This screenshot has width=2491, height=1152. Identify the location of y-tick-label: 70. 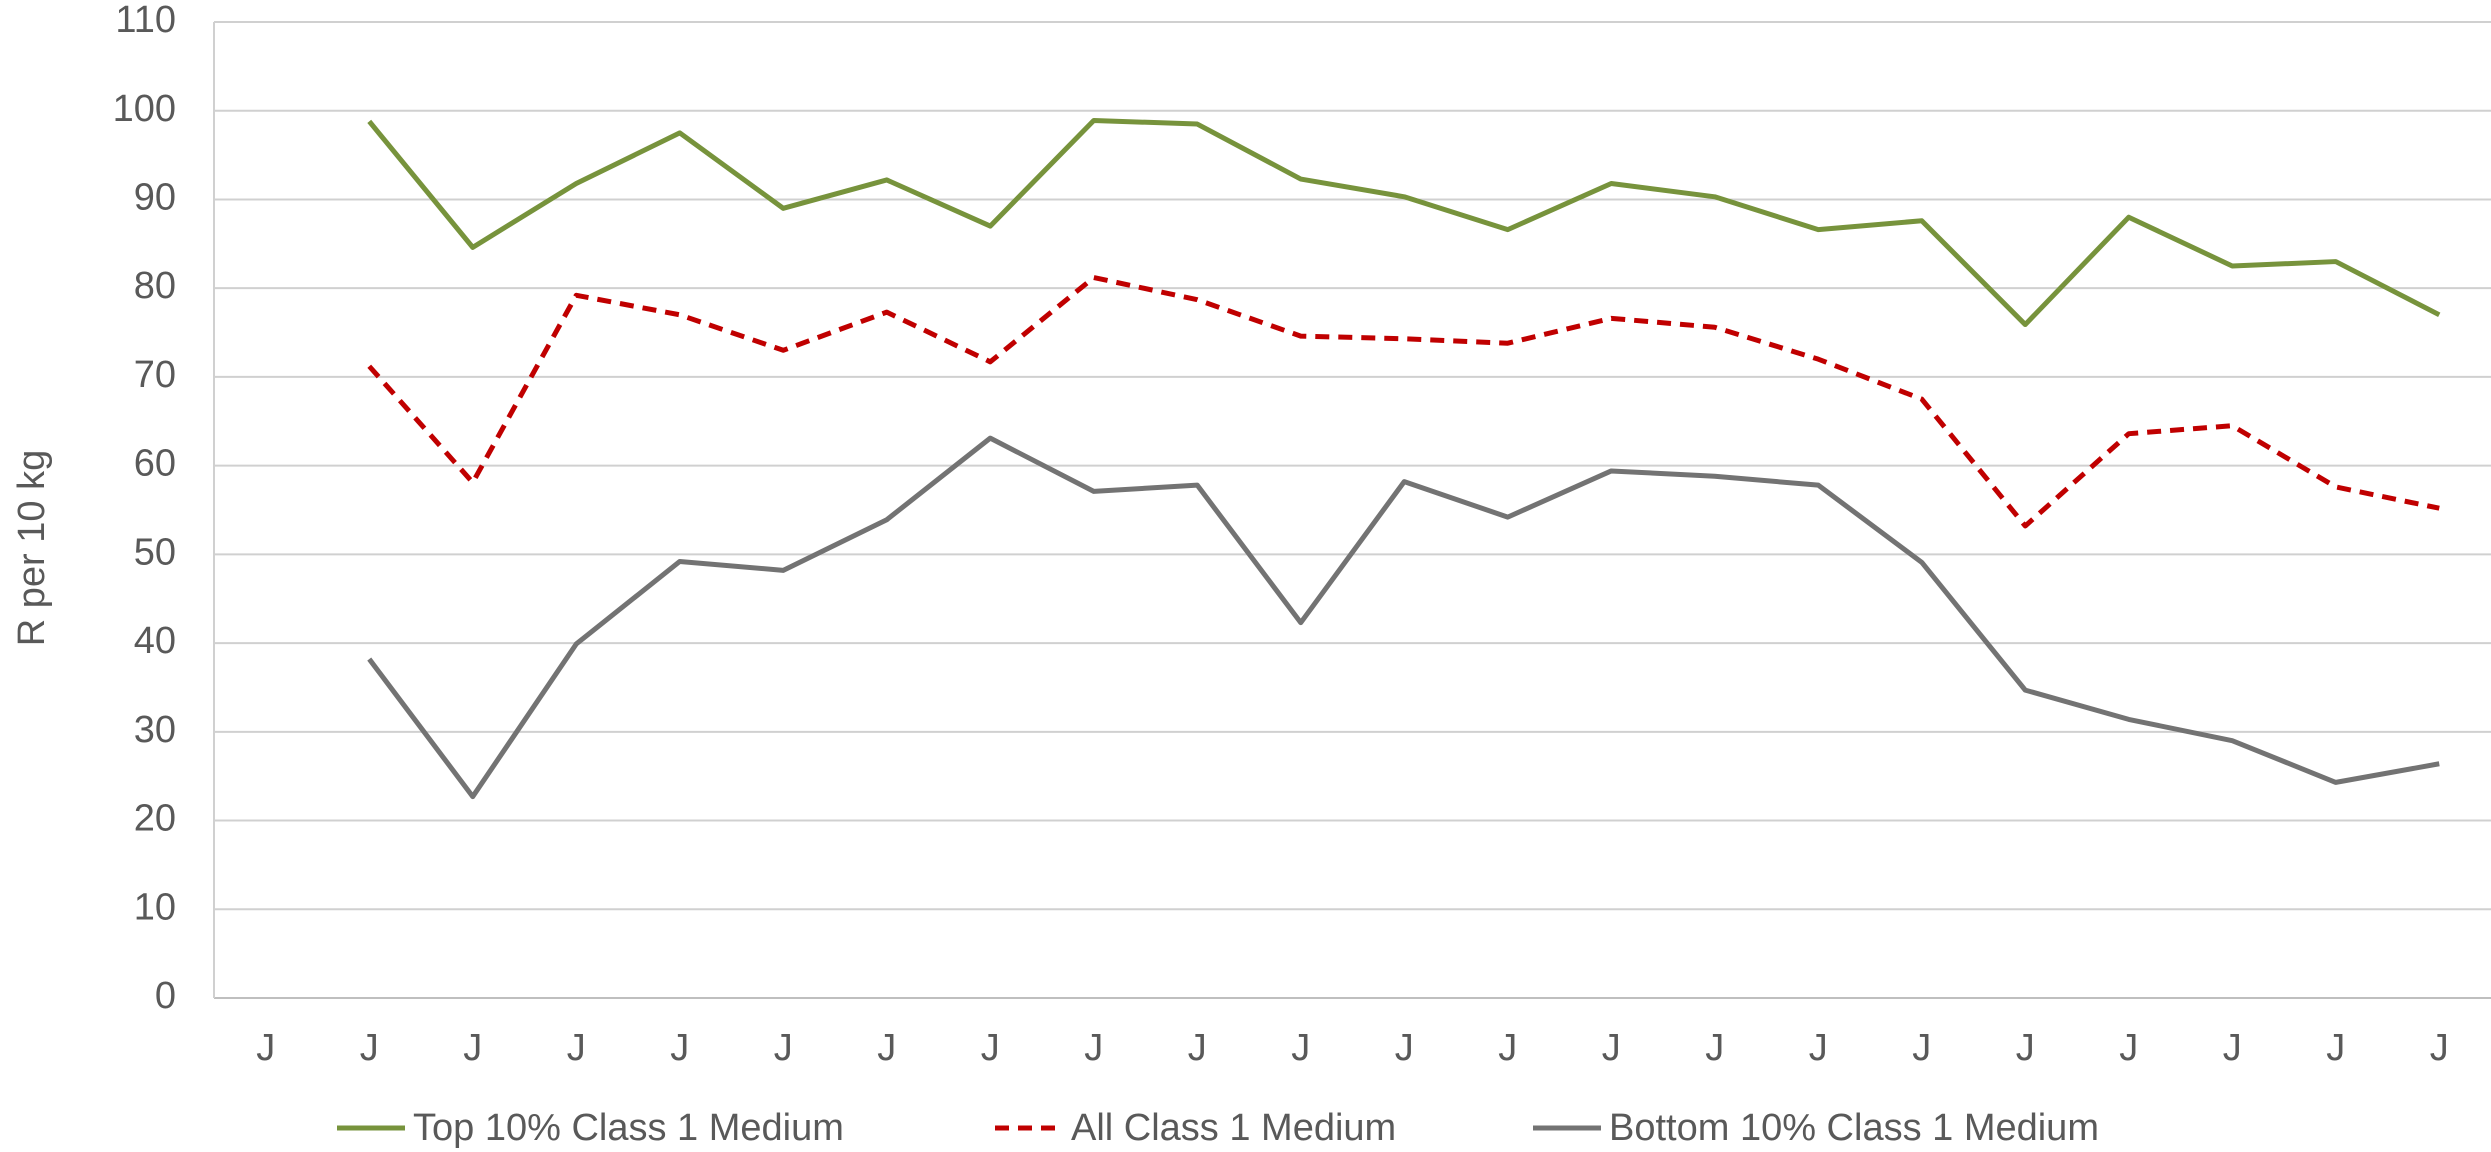
(155, 375).